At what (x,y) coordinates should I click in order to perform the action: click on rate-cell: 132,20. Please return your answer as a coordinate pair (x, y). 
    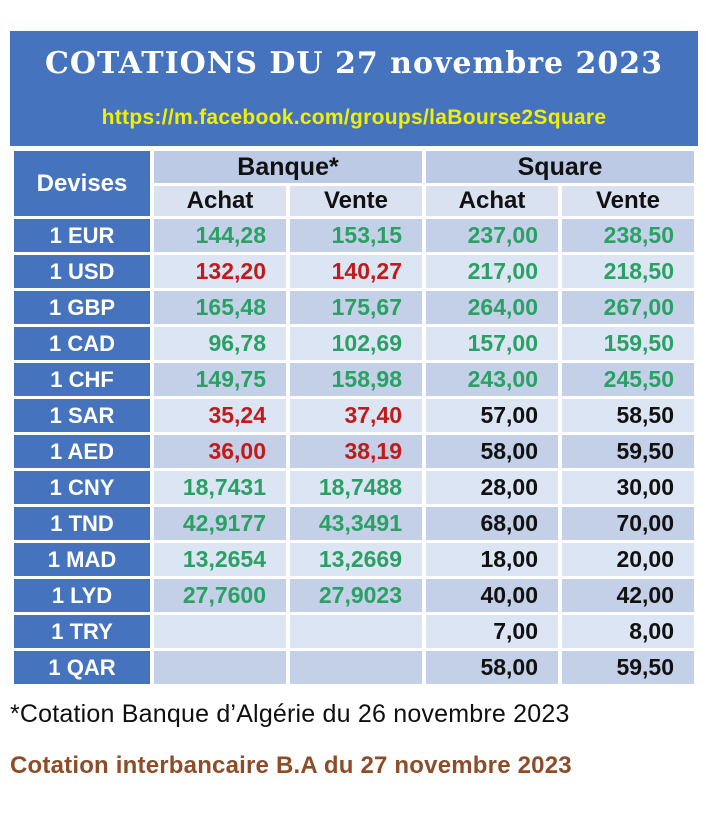
    Looking at the image, I should click on (220, 271).